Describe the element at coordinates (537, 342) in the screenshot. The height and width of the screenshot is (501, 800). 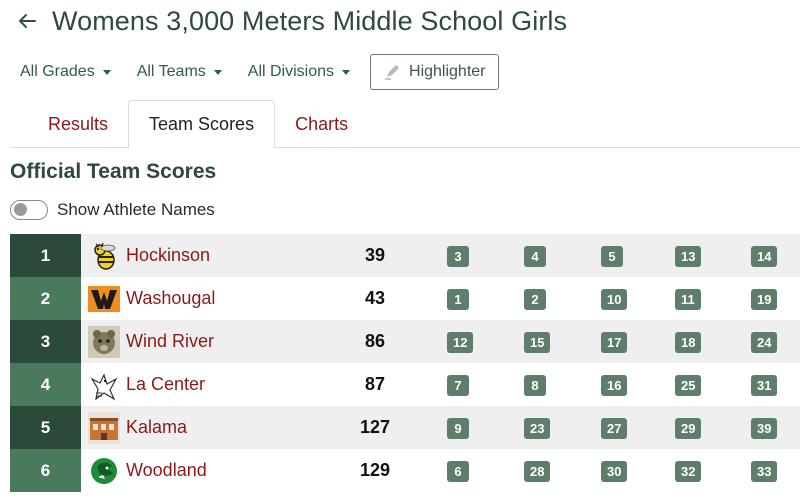
I see `place-badge: 15` at that location.